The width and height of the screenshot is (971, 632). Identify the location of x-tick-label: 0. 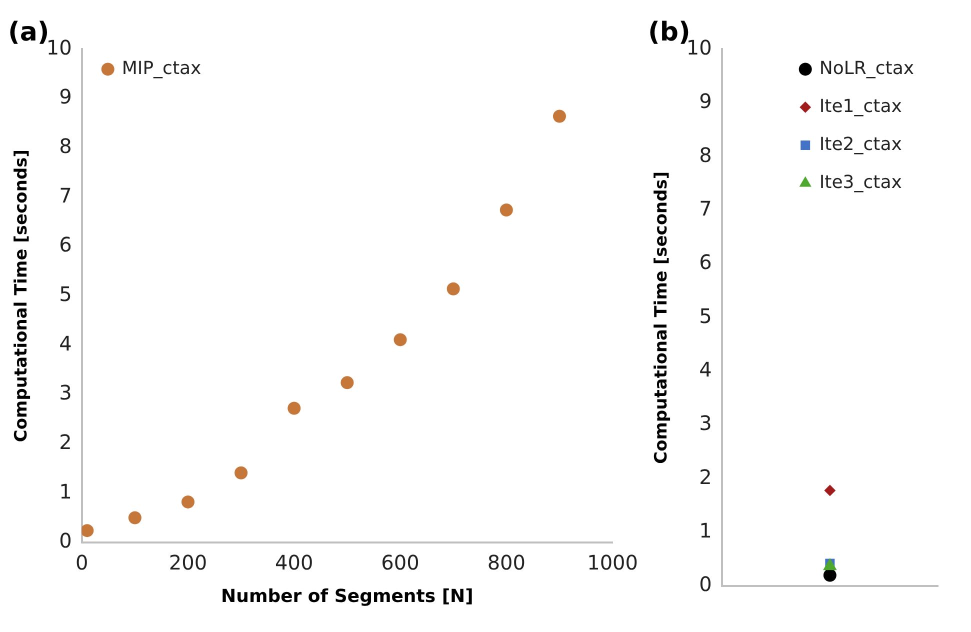
(81, 562).